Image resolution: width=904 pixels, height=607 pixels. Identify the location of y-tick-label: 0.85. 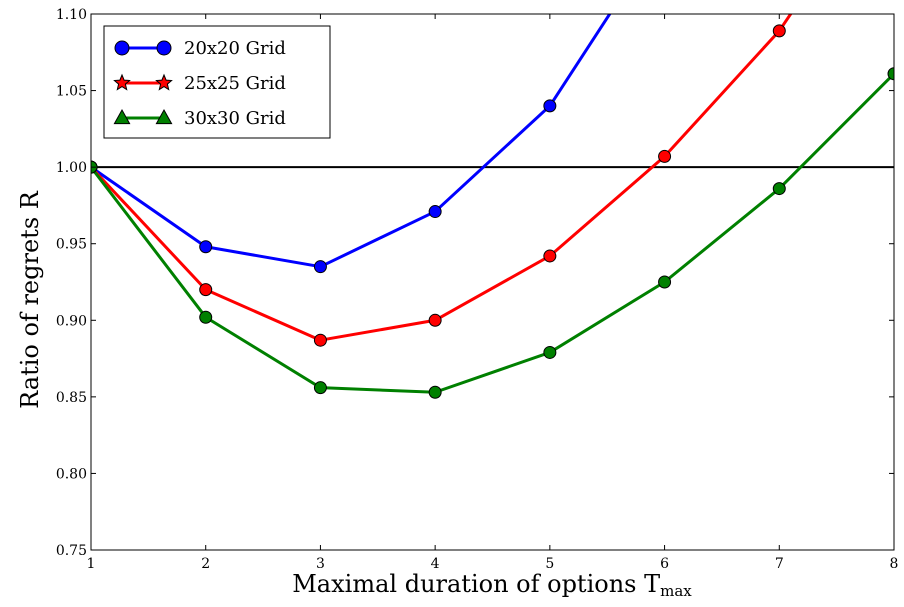
(71, 398).